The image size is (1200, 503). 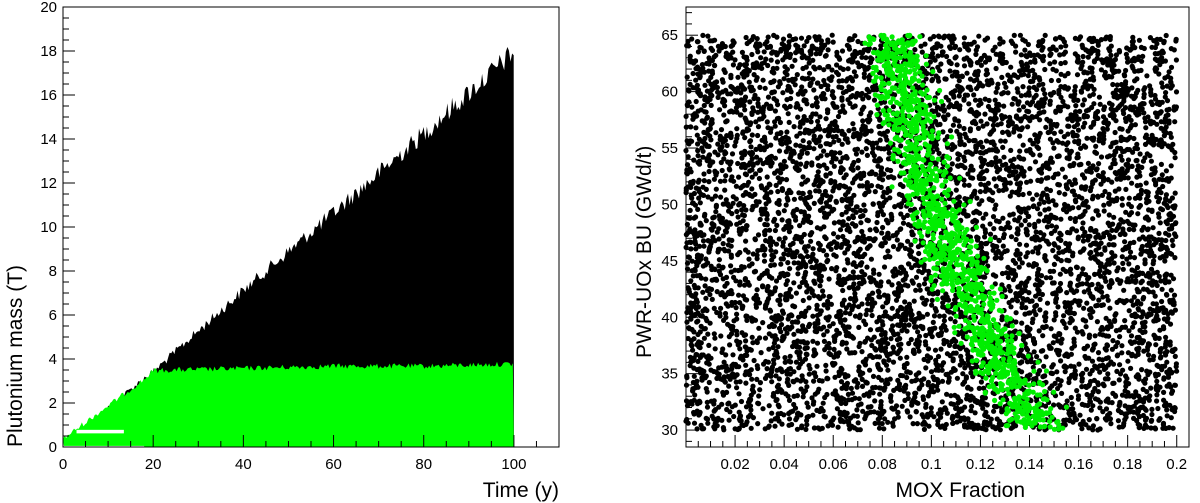 What do you see at coordinates (53, 447) in the screenshot?
I see `left-y-tick-label: 0` at bounding box center [53, 447].